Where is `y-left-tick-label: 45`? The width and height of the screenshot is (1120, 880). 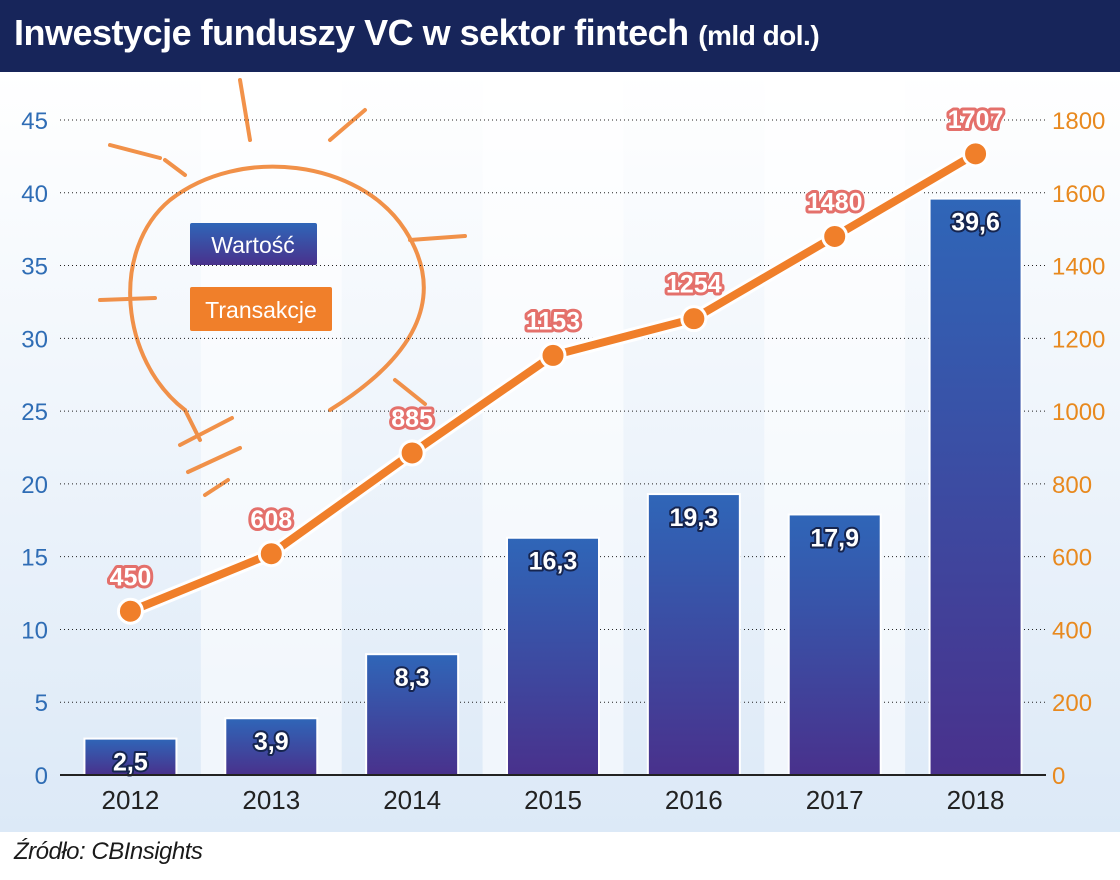 y-left-tick-label: 45 is located at coordinates (34, 121).